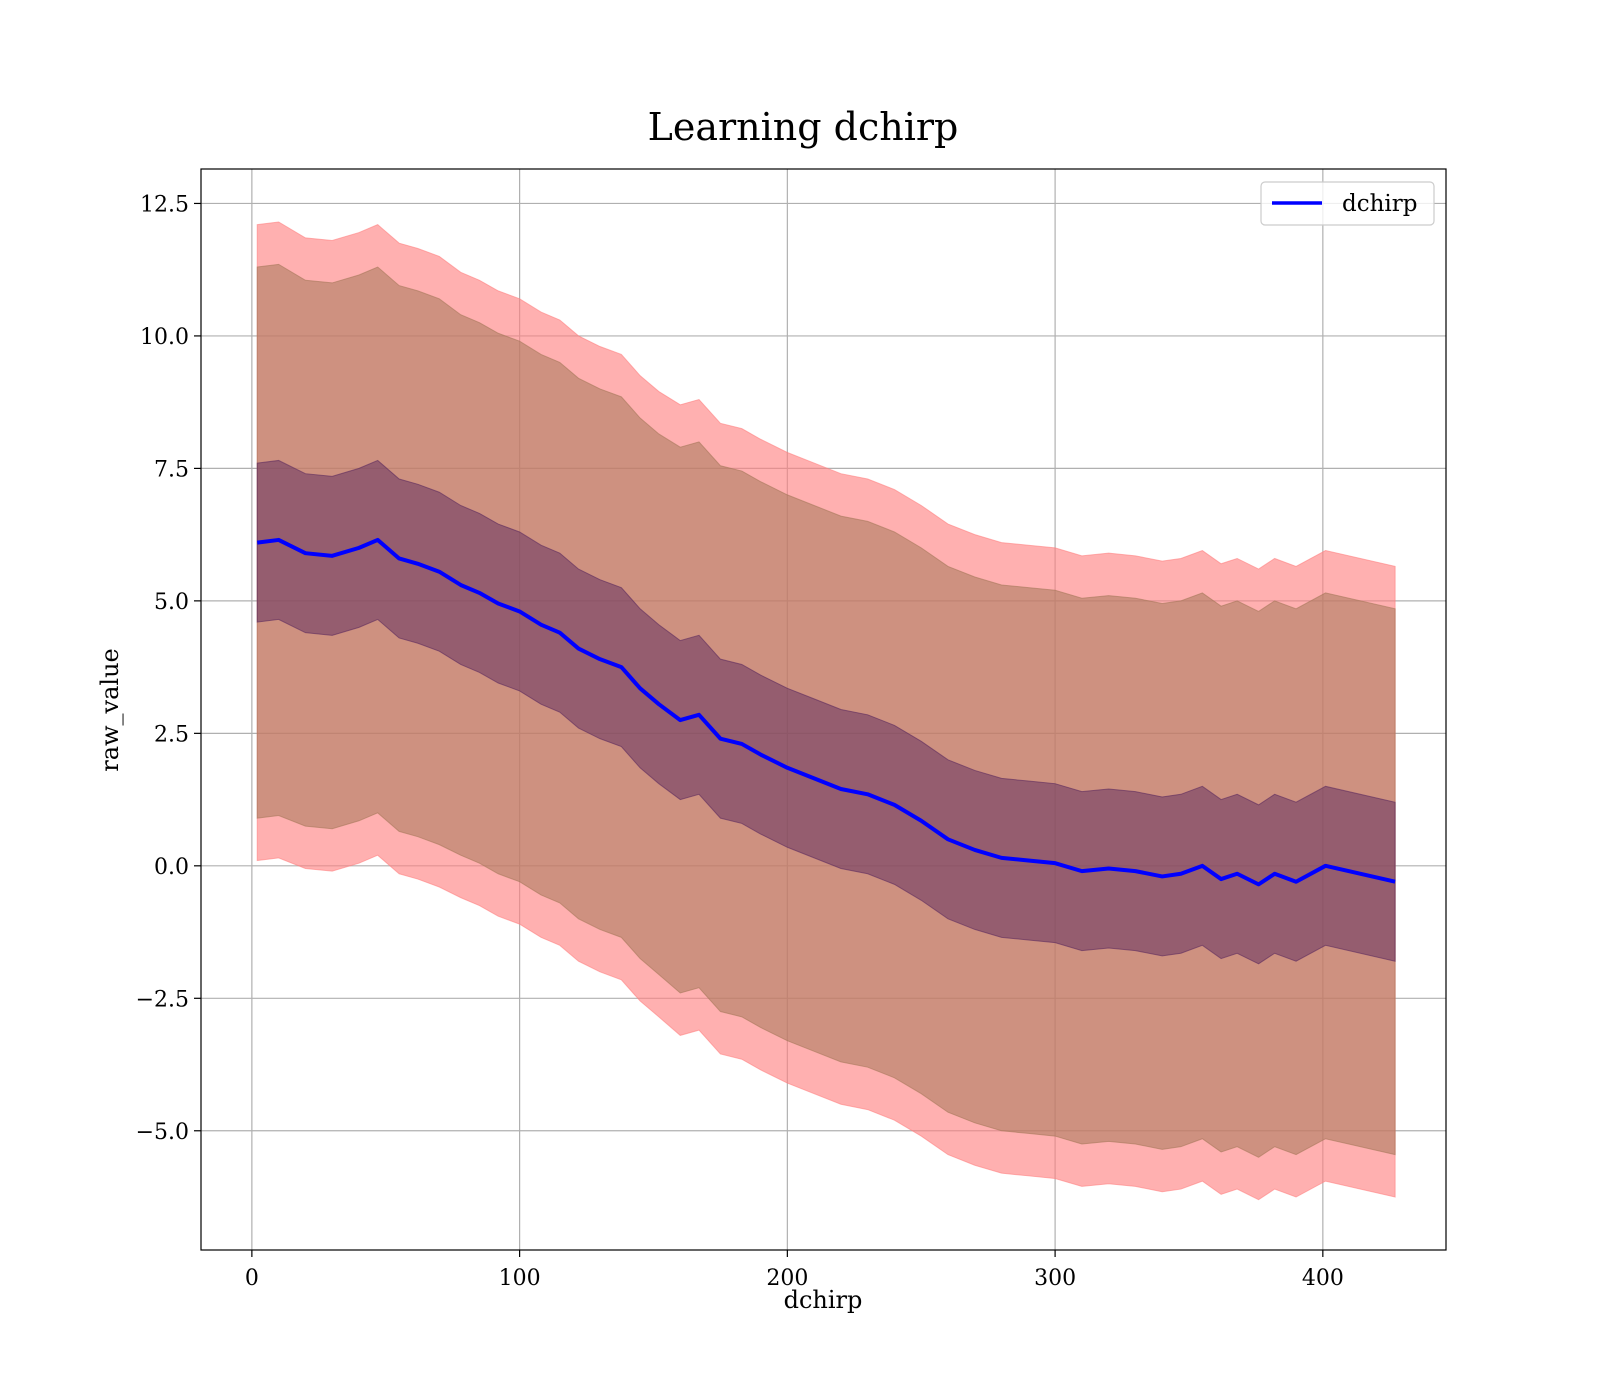  I want to click on legend: dchirp, so click(1347, 203).